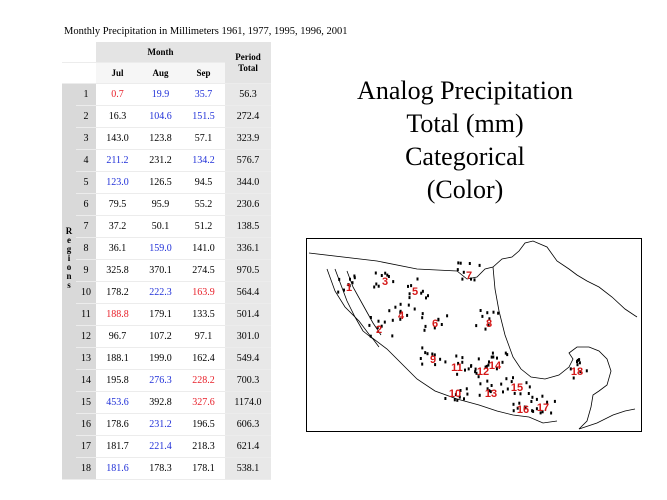  Describe the element at coordinates (203, 226) in the screenshot. I see `value-sep: 51.2` at that location.